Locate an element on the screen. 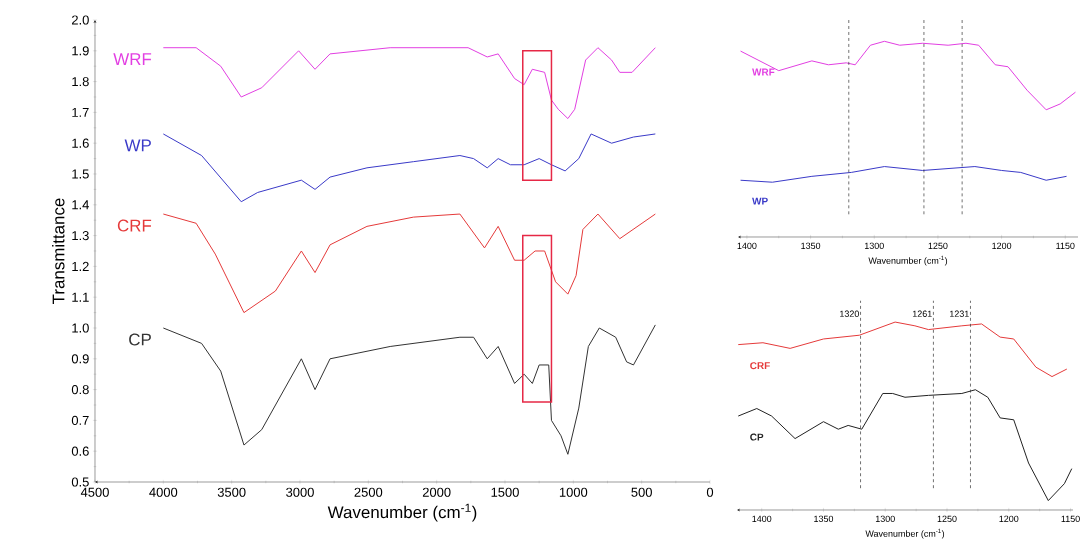 The height and width of the screenshot is (555, 1088). y-tick-label: 1.7 is located at coordinates (80, 112).